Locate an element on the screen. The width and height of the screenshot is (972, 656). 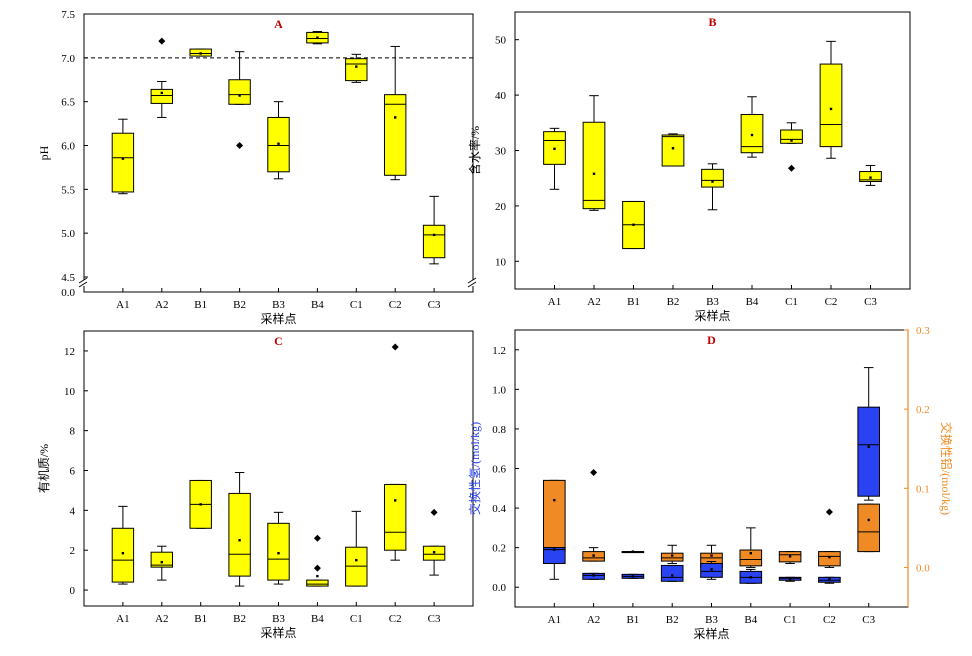
panel-b-letter: B is located at coordinates (712, 22).